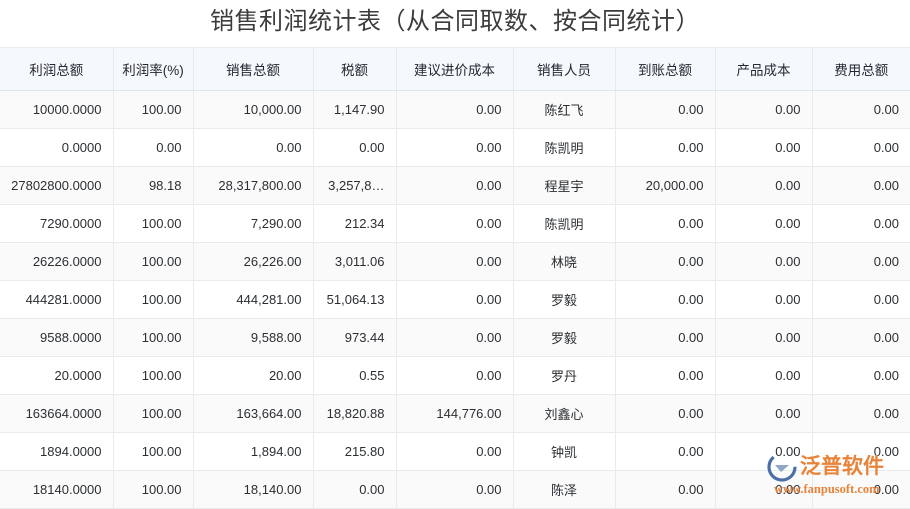 The height and width of the screenshot is (509, 910). I want to click on table-row: 20.0000 100.00 20.00 0.55 0.00 罗丹 0.00 0.00 0.00, so click(455, 375).